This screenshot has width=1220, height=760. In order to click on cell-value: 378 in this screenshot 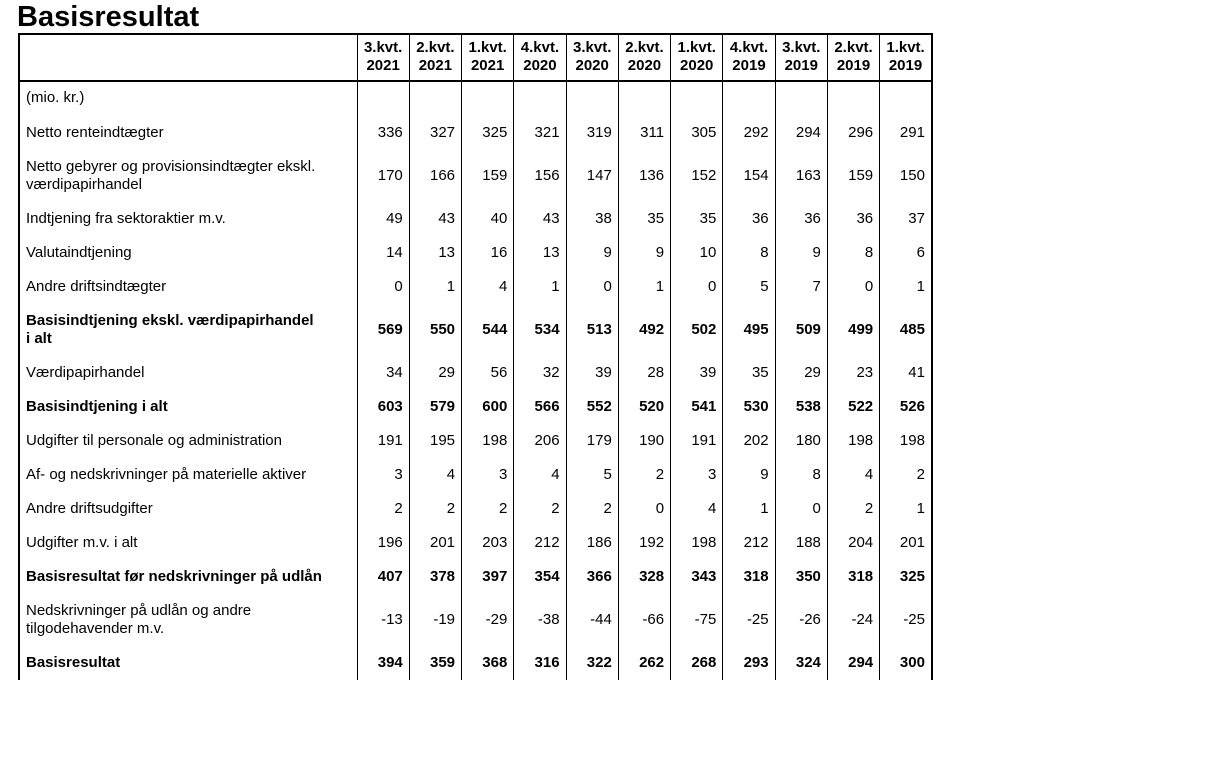, I will do `click(435, 577)`.